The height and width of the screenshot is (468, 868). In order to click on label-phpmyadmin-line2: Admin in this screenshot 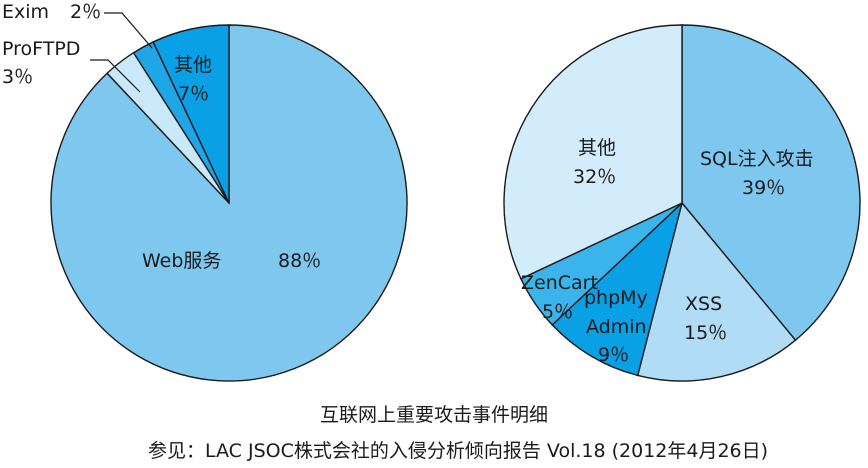, I will do `click(616, 327)`.